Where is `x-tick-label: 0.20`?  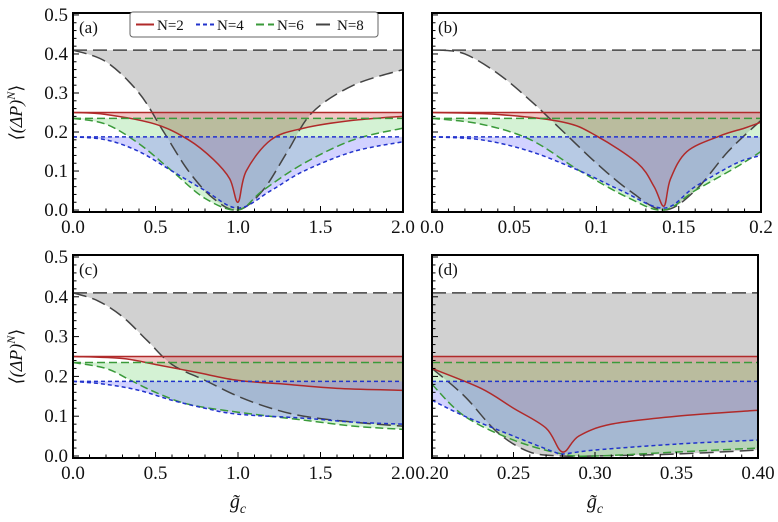
x-tick-label: 0.20 is located at coordinates (431, 473).